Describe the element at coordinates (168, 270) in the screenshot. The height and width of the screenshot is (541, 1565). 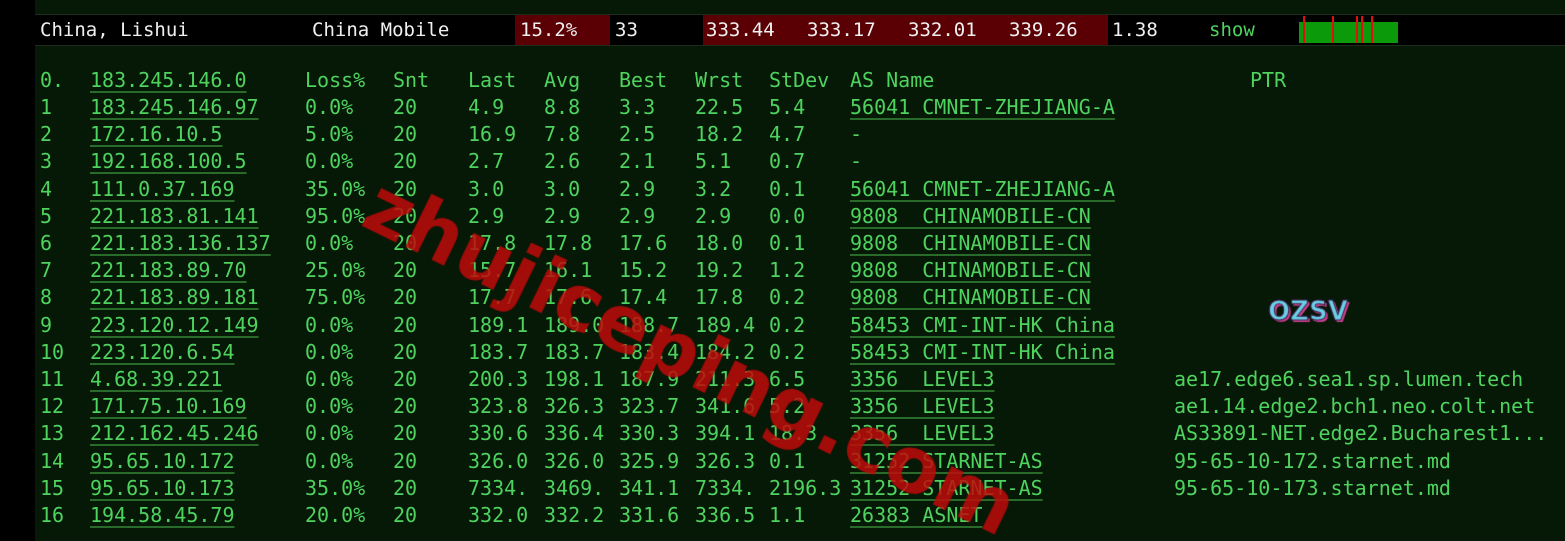
I see `hop-host: 221.183.89.70` at that location.